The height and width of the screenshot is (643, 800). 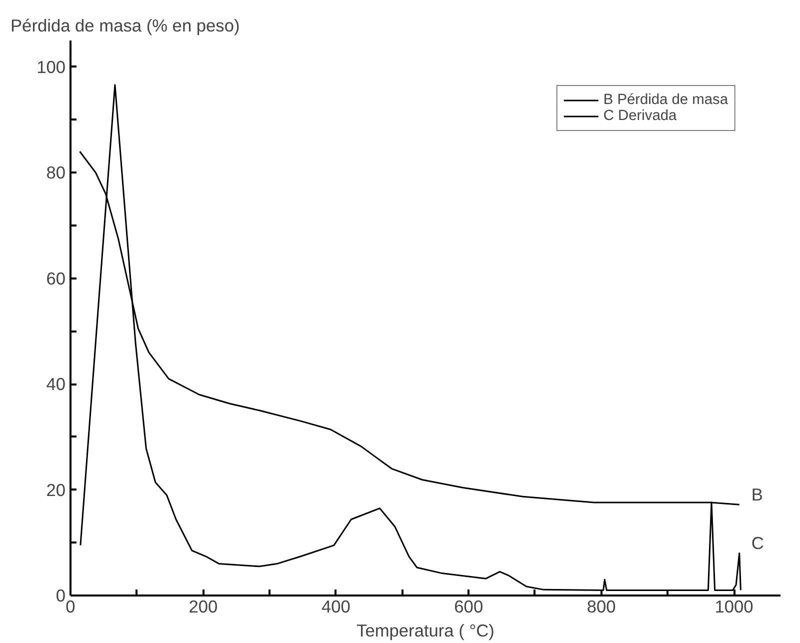 What do you see at coordinates (469, 606) in the screenshot?
I see `x-tick-label: 600` at bounding box center [469, 606].